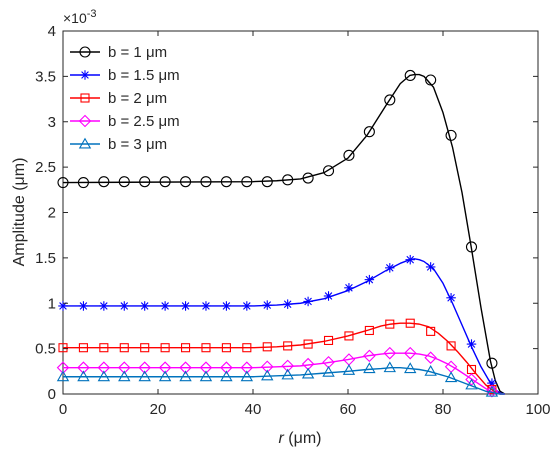 This screenshot has height=455, width=550. I want to click on series-line, so click(284, 380).